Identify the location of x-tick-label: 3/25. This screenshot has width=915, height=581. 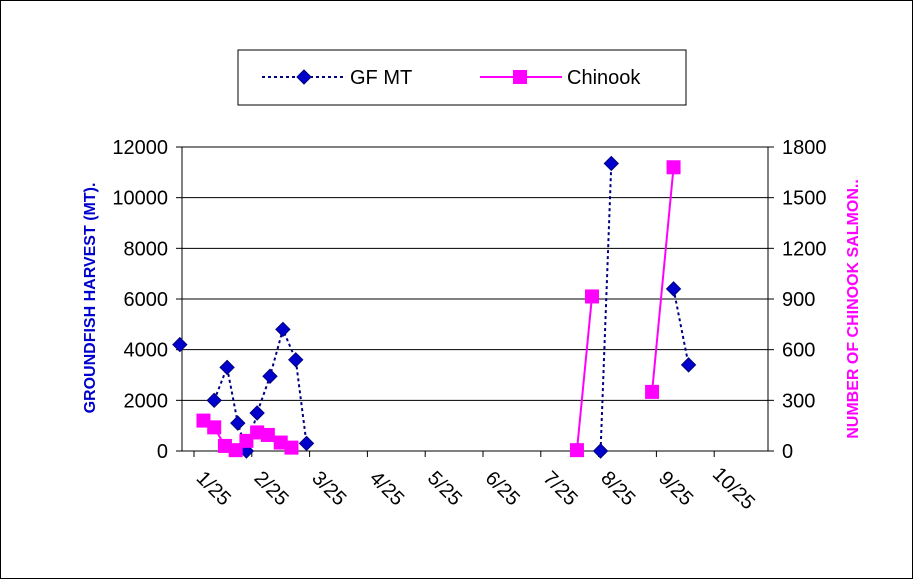
(328, 488).